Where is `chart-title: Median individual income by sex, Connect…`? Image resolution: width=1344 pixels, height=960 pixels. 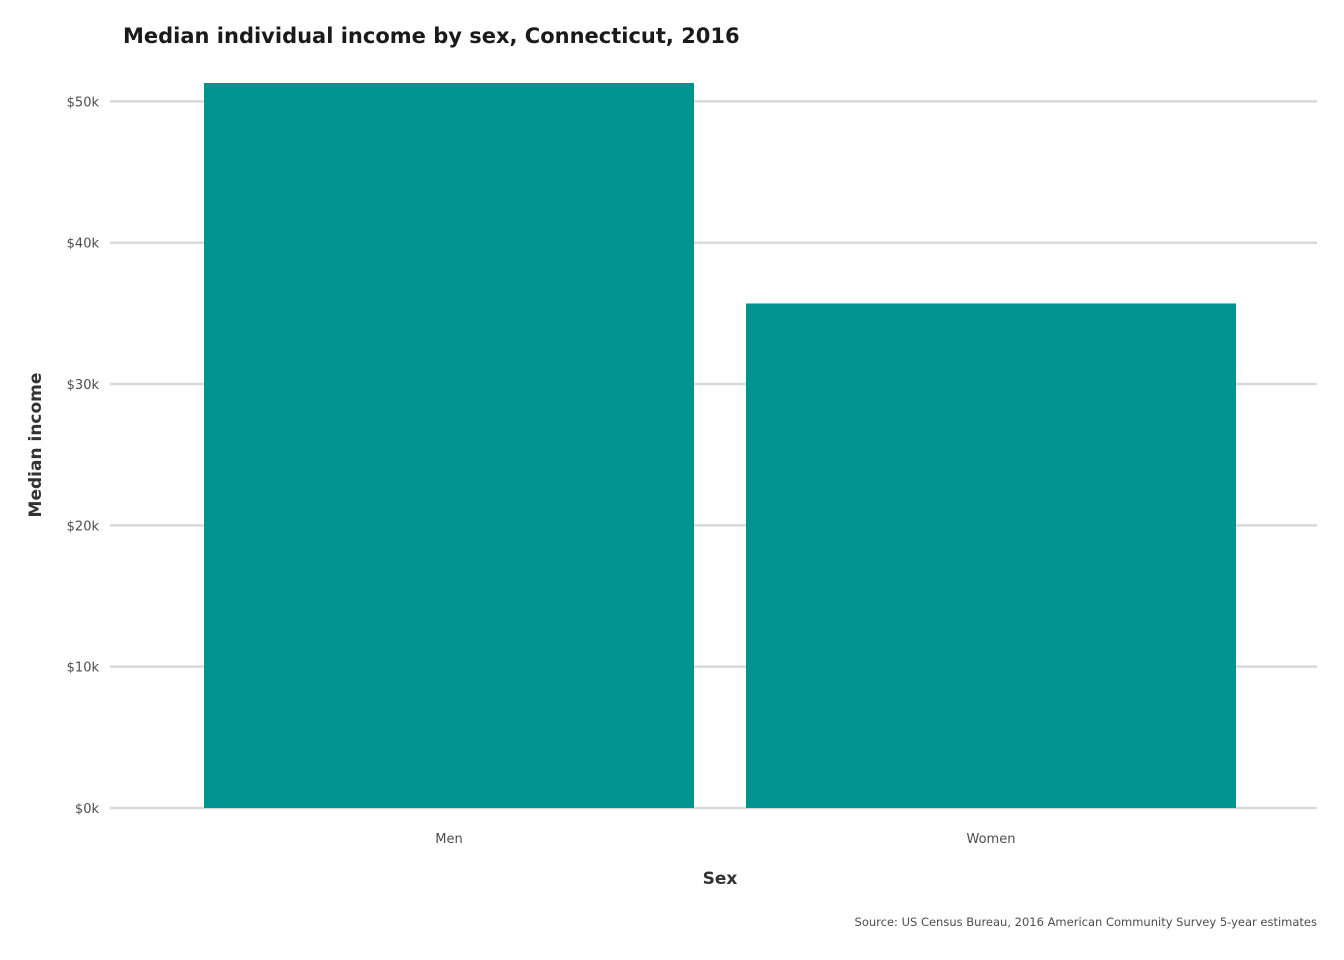 chart-title: Median individual income by sex, Connect… is located at coordinates (431, 36).